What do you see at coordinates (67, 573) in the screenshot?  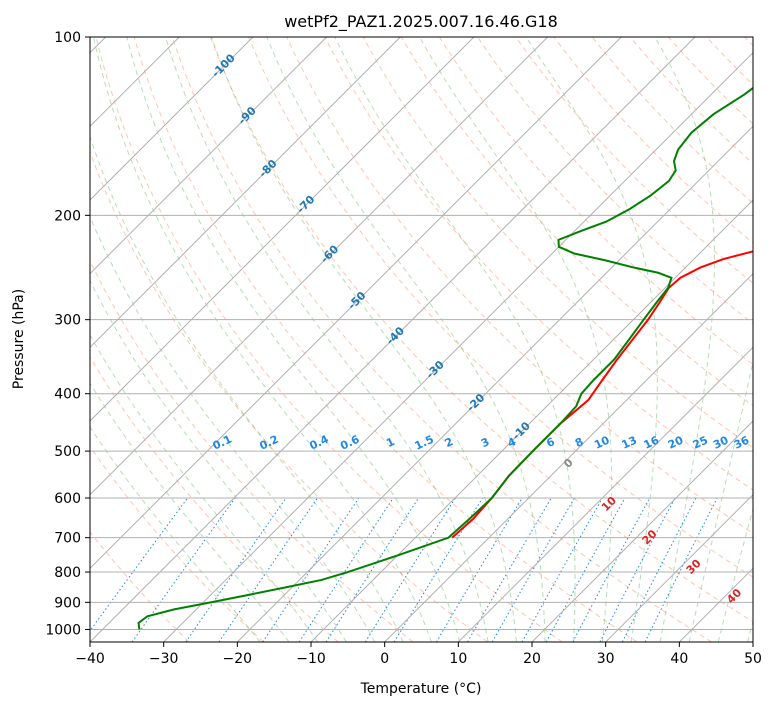 I see `y-tick-label: 800` at bounding box center [67, 573].